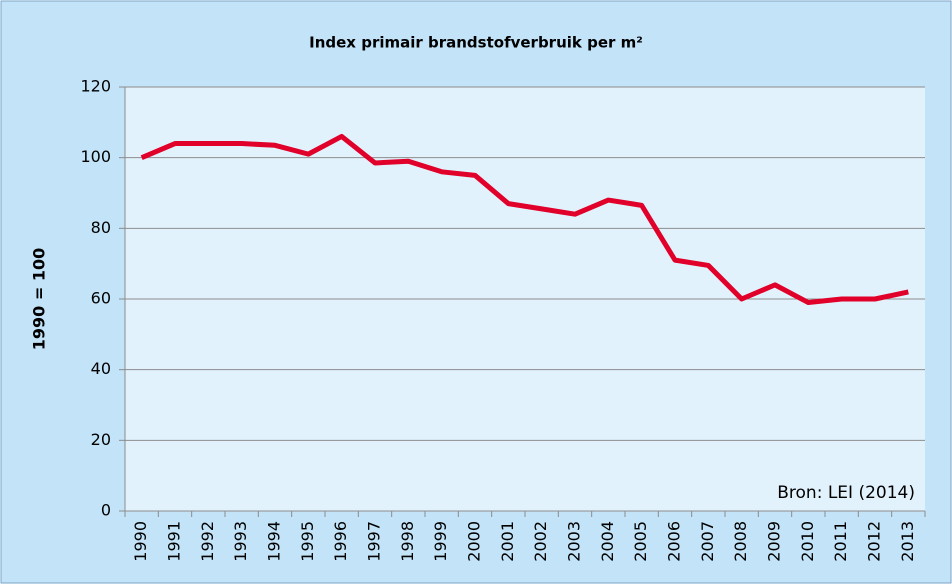  Describe the element at coordinates (407, 541) in the screenshot. I see `x-tick-label: 1998` at that location.